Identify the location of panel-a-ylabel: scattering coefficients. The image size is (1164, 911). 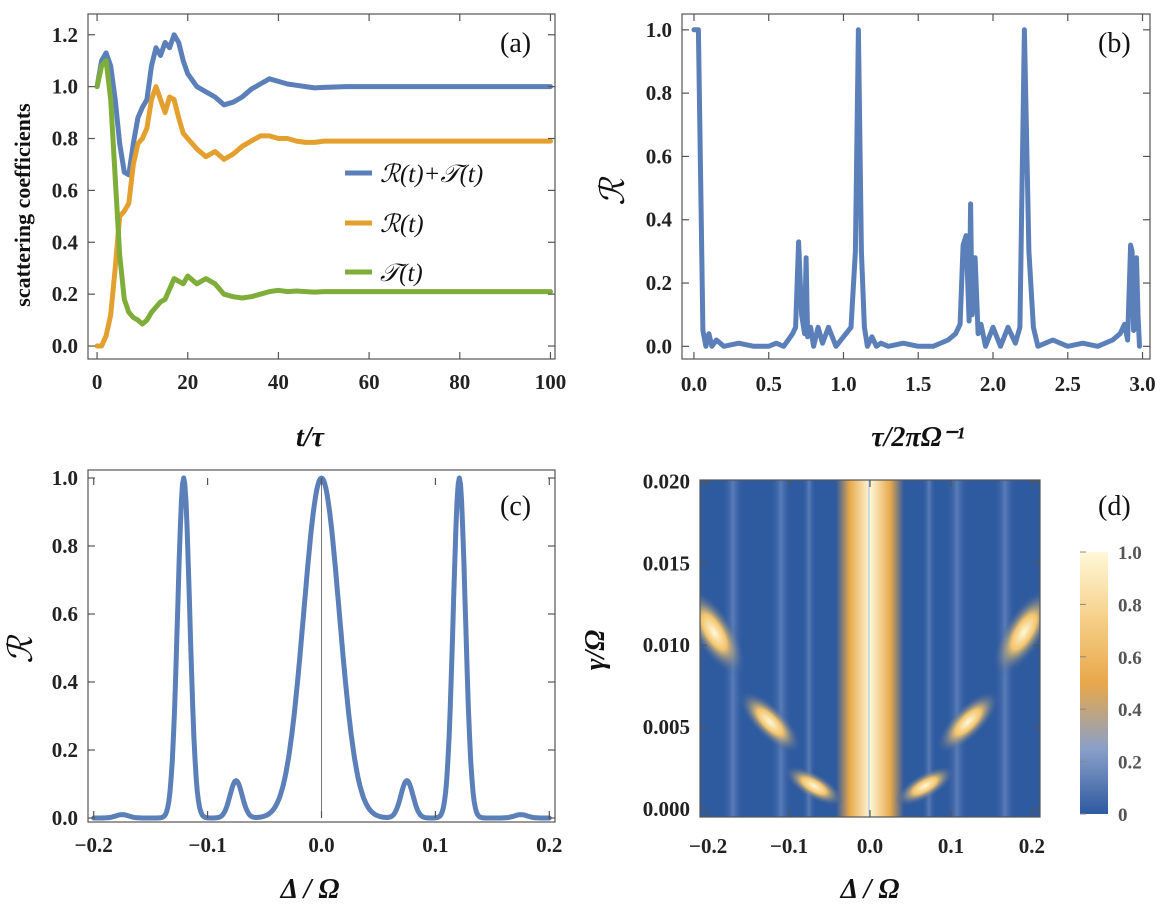
(22, 205).